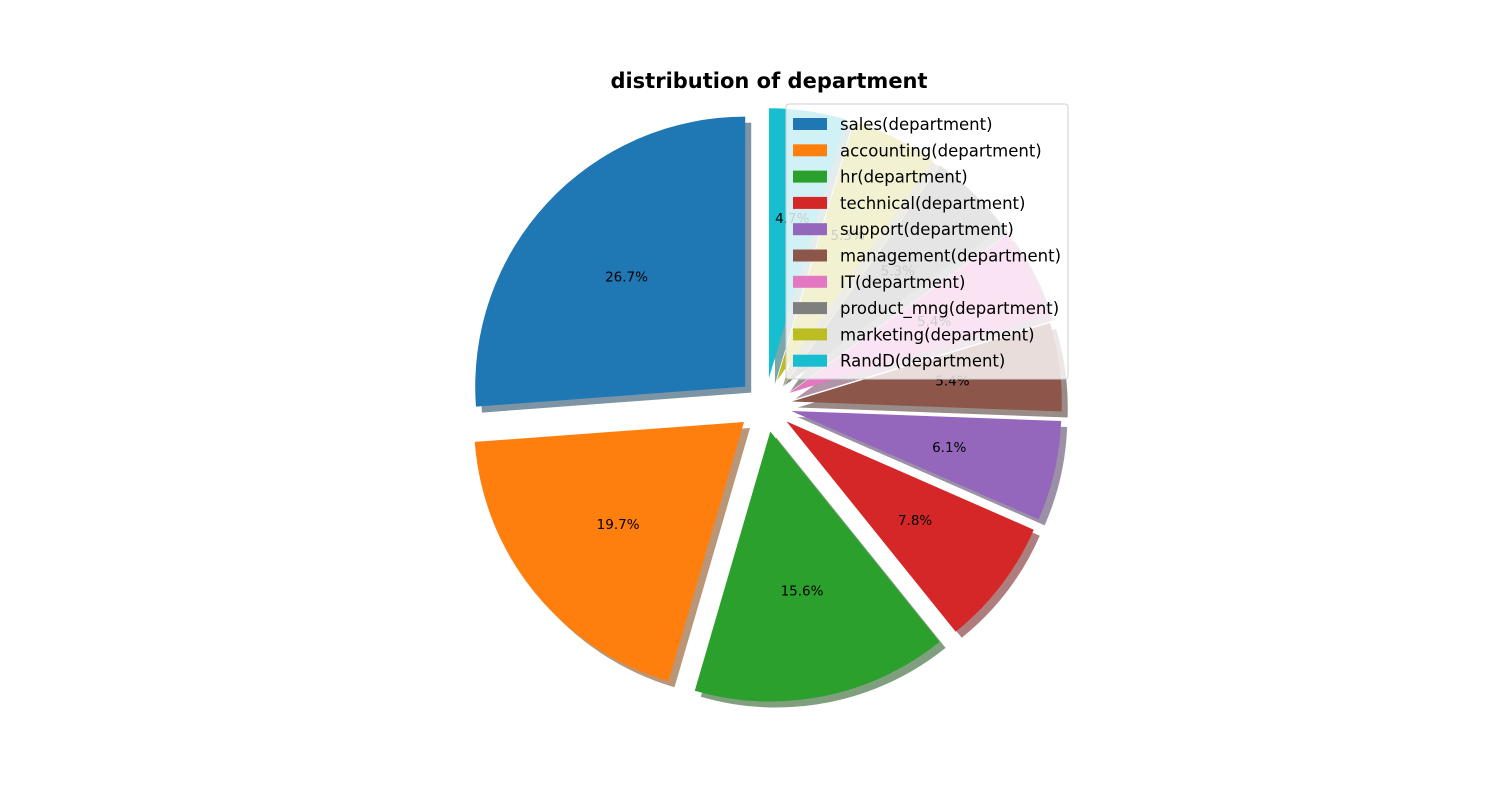 Image resolution: width=1500 pixels, height=800 pixels. I want to click on slice-label-hr: 15.6%, so click(802, 591).